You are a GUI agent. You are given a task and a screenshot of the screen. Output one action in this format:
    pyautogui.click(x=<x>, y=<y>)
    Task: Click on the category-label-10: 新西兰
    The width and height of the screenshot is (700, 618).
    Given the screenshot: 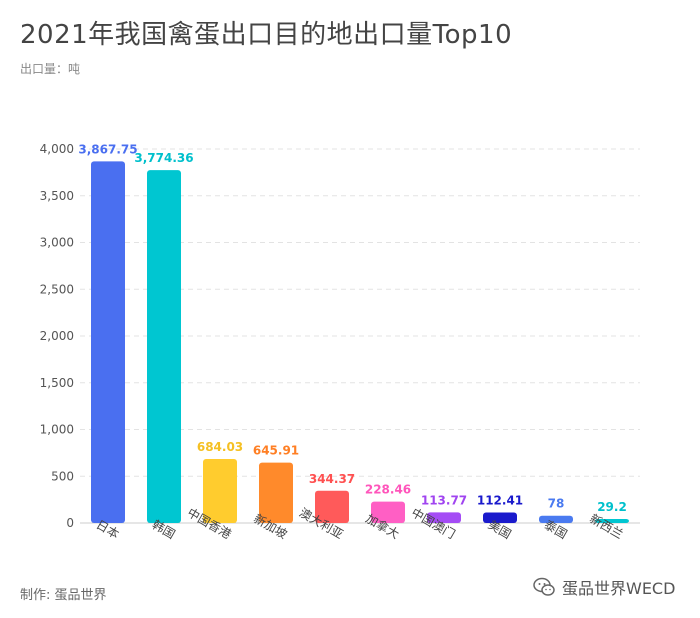 What is the action you would take?
    pyautogui.click(x=606, y=526)
    